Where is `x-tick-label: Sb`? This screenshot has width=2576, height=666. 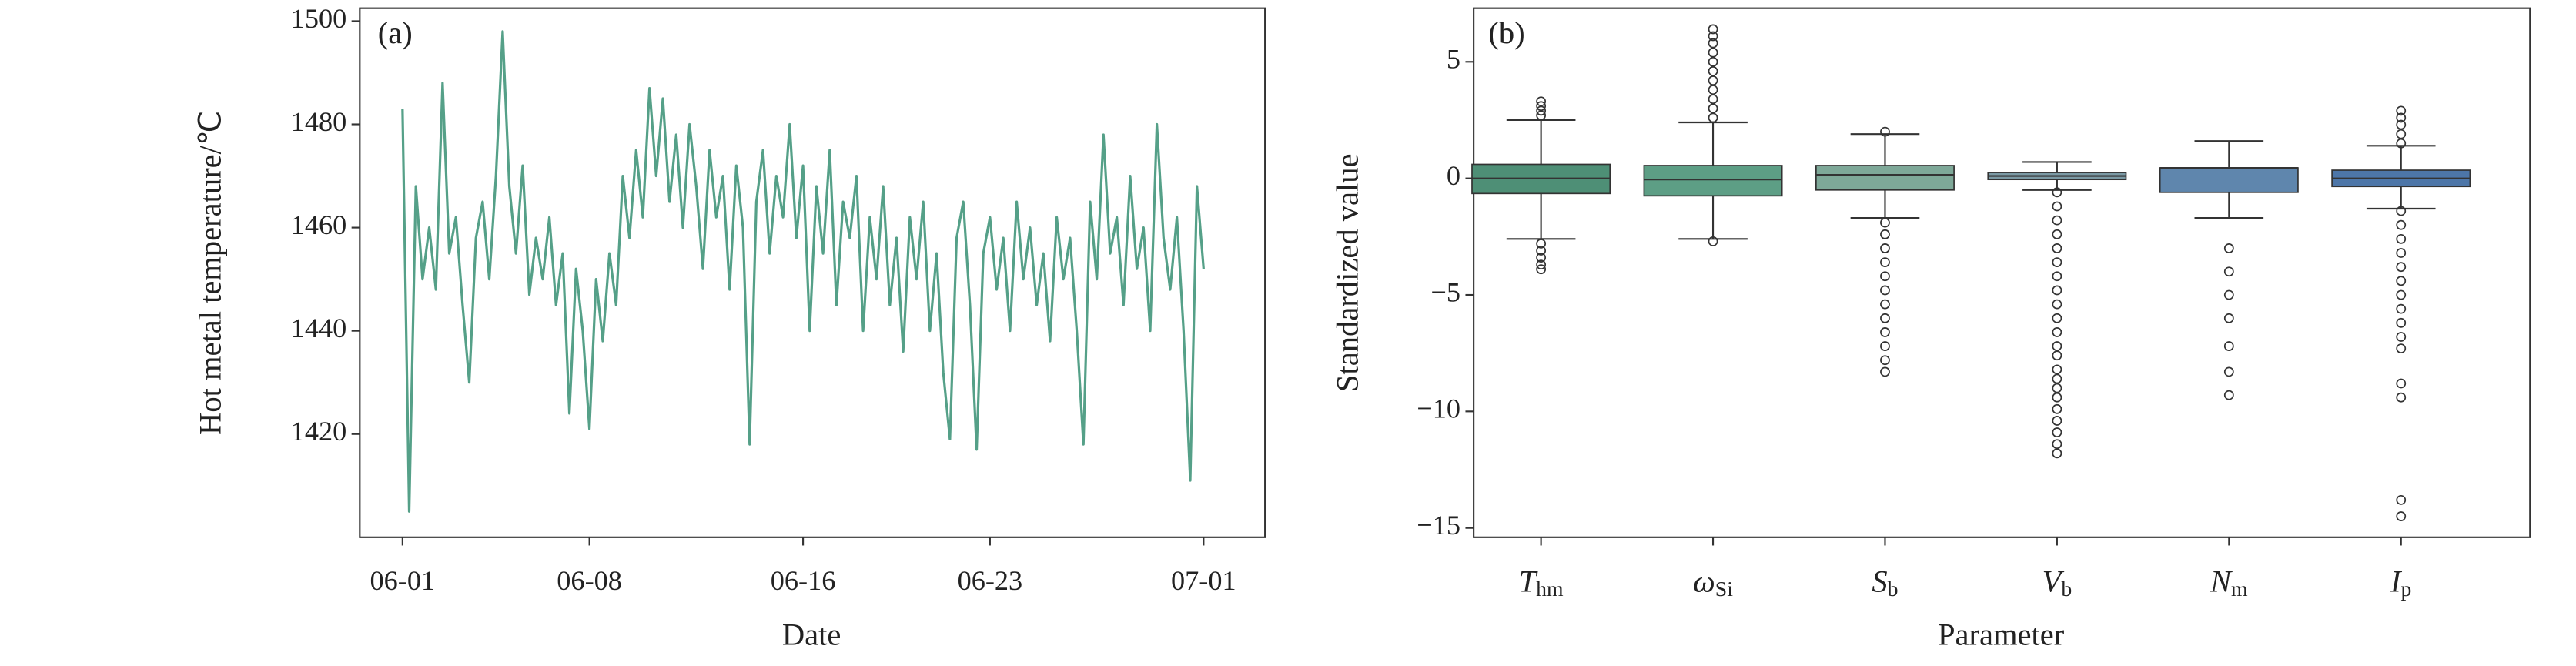 x-tick-label: Sb is located at coordinates (1885, 583).